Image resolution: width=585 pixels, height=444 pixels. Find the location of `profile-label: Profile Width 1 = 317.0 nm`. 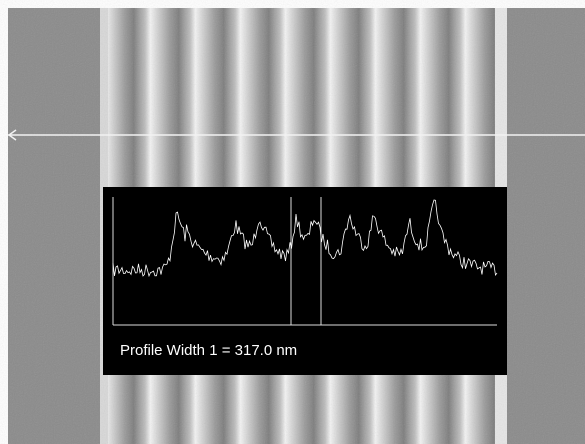

profile-label: Profile Width 1 = 317.0 nm is located at coordinates (208, 350).